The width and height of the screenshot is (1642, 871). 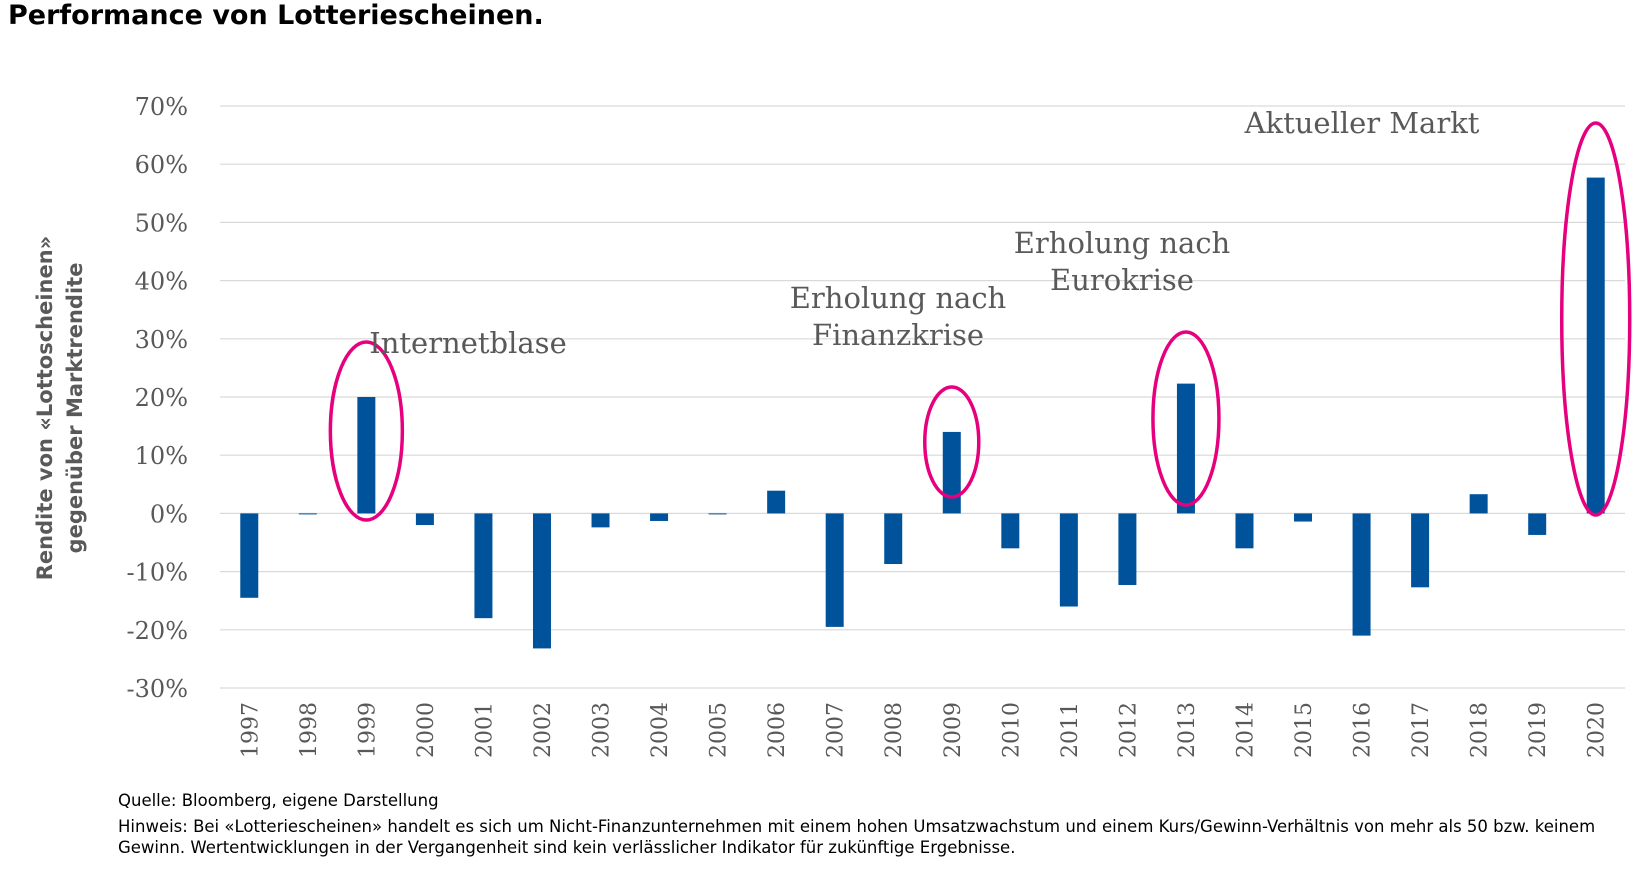 What do you see at coordinates (161, 456) in the screenshot?
I see `y-tick-label: 10%` at bounding box center [161, 456].